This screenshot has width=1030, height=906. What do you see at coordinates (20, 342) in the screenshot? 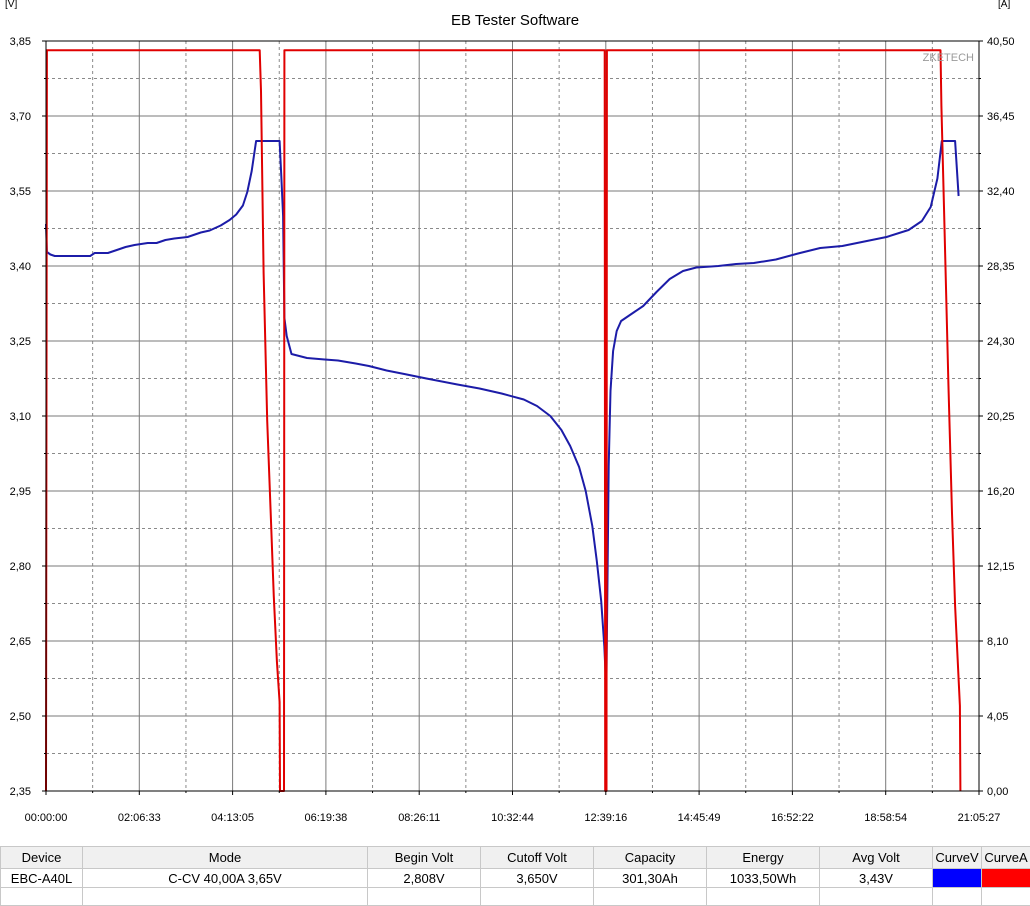
I see `y-left-tick-label: 3,25` at bounding box center [20, 342].